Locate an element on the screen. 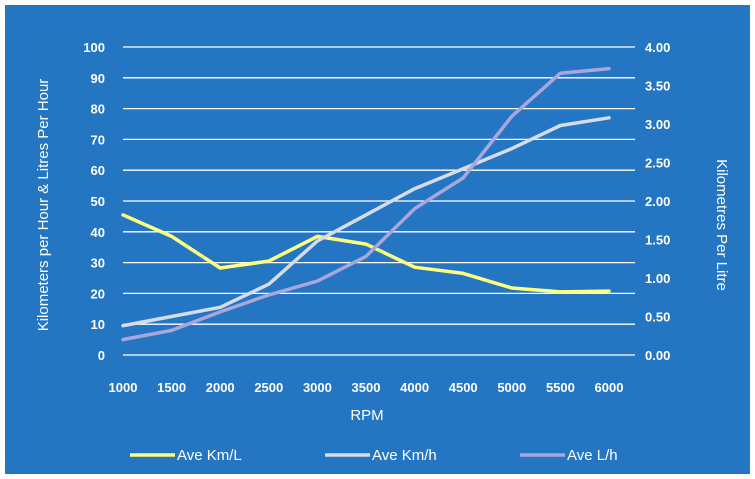 This screenshot has width=755, height=479. left-tick-label: 60 is located at coordinates (98, 170).